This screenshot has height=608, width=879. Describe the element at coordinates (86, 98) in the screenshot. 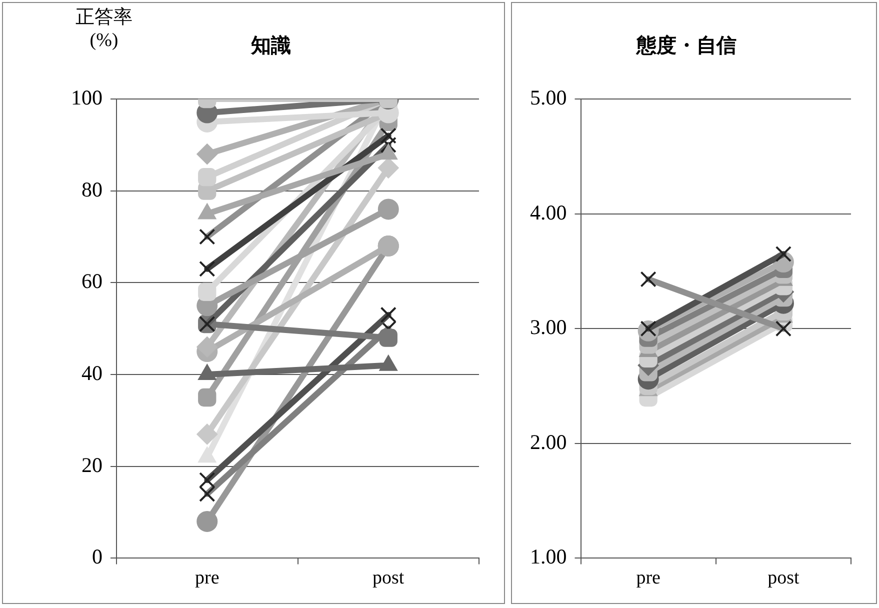

I see `y-tick-label: 100` at that location.